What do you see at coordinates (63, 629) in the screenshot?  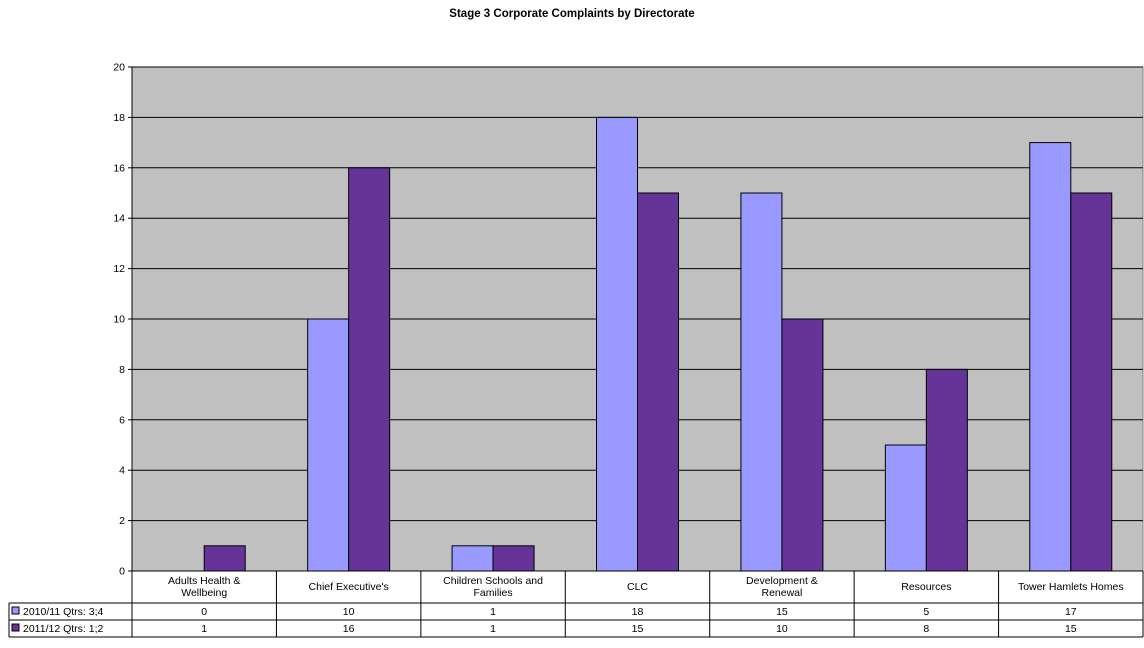 I see `legend-label: 2011/12 Qtrs: 1;2` at bounding box center [63, 629].